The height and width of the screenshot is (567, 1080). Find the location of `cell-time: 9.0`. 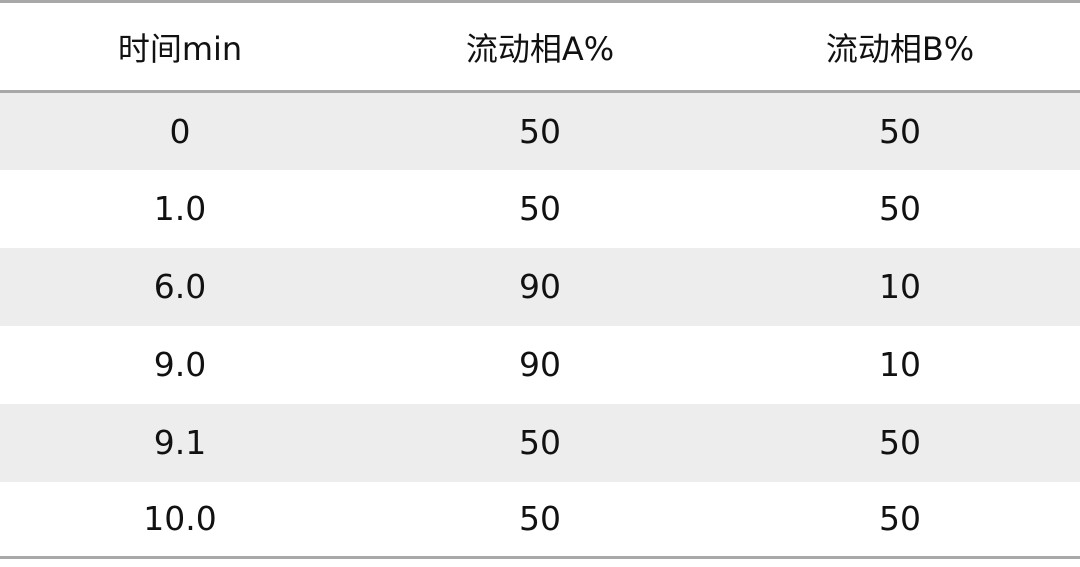

cell-time: 9.0 is located at coordinates (180, 364).